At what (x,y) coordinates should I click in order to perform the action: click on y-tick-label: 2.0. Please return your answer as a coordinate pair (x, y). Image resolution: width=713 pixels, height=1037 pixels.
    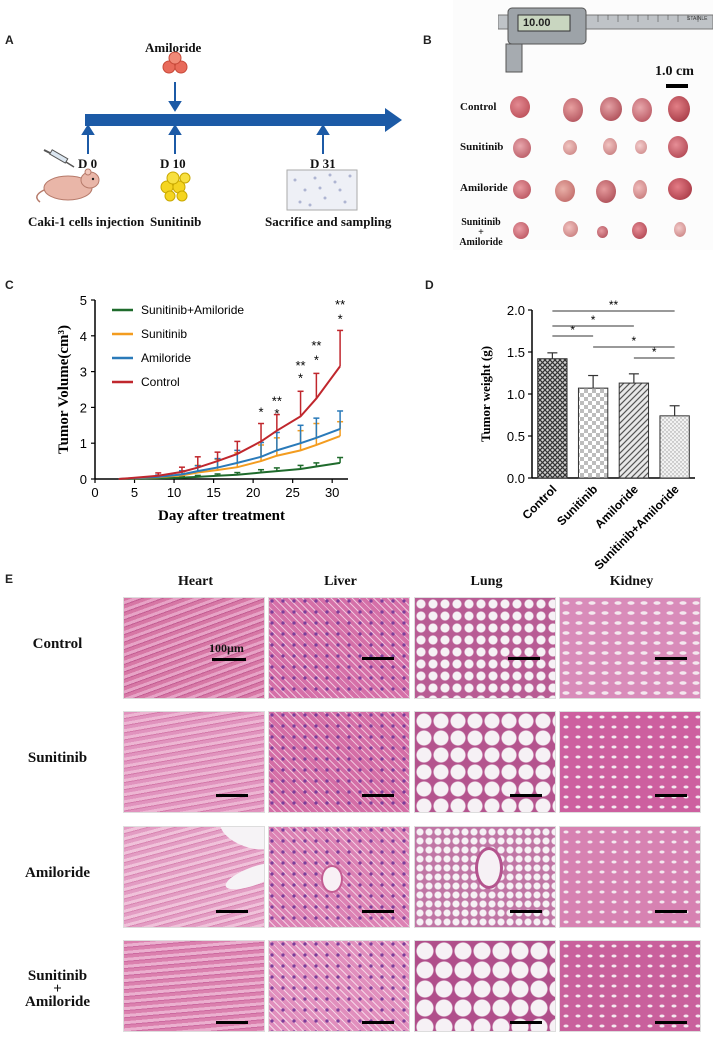
    Looking at the image, I should click on (516, 310).